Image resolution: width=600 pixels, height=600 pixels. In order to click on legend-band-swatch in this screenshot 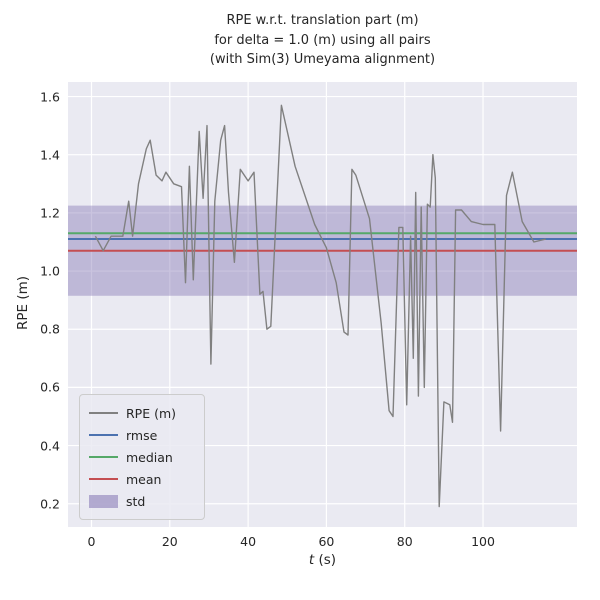, I will do `click(103, 501)`.